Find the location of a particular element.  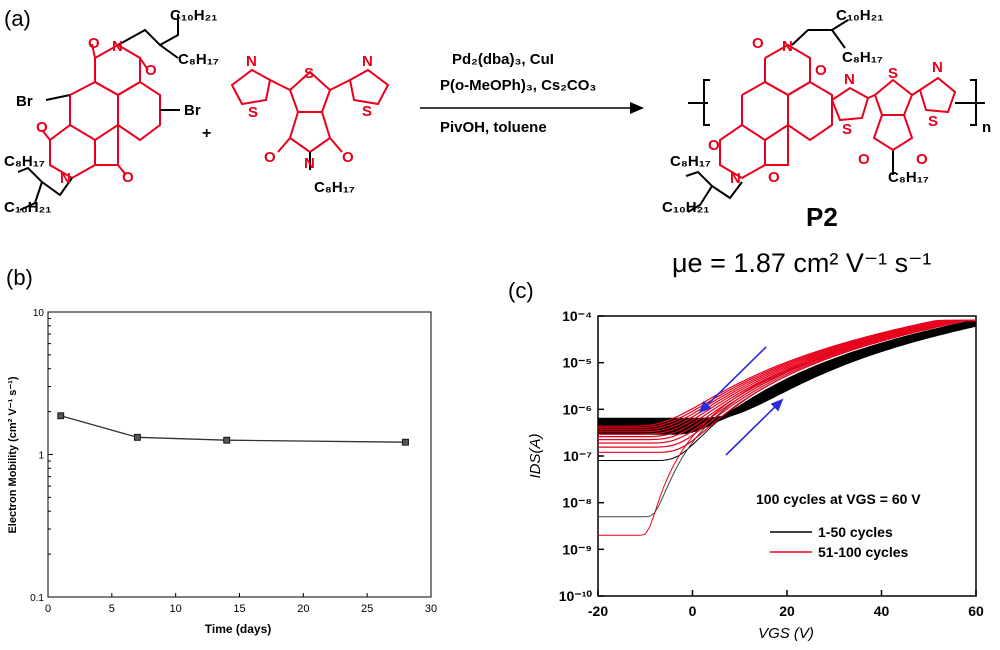

chart-c-ytick-label: 10⁻⁶ is located at coordinates (577, 409).